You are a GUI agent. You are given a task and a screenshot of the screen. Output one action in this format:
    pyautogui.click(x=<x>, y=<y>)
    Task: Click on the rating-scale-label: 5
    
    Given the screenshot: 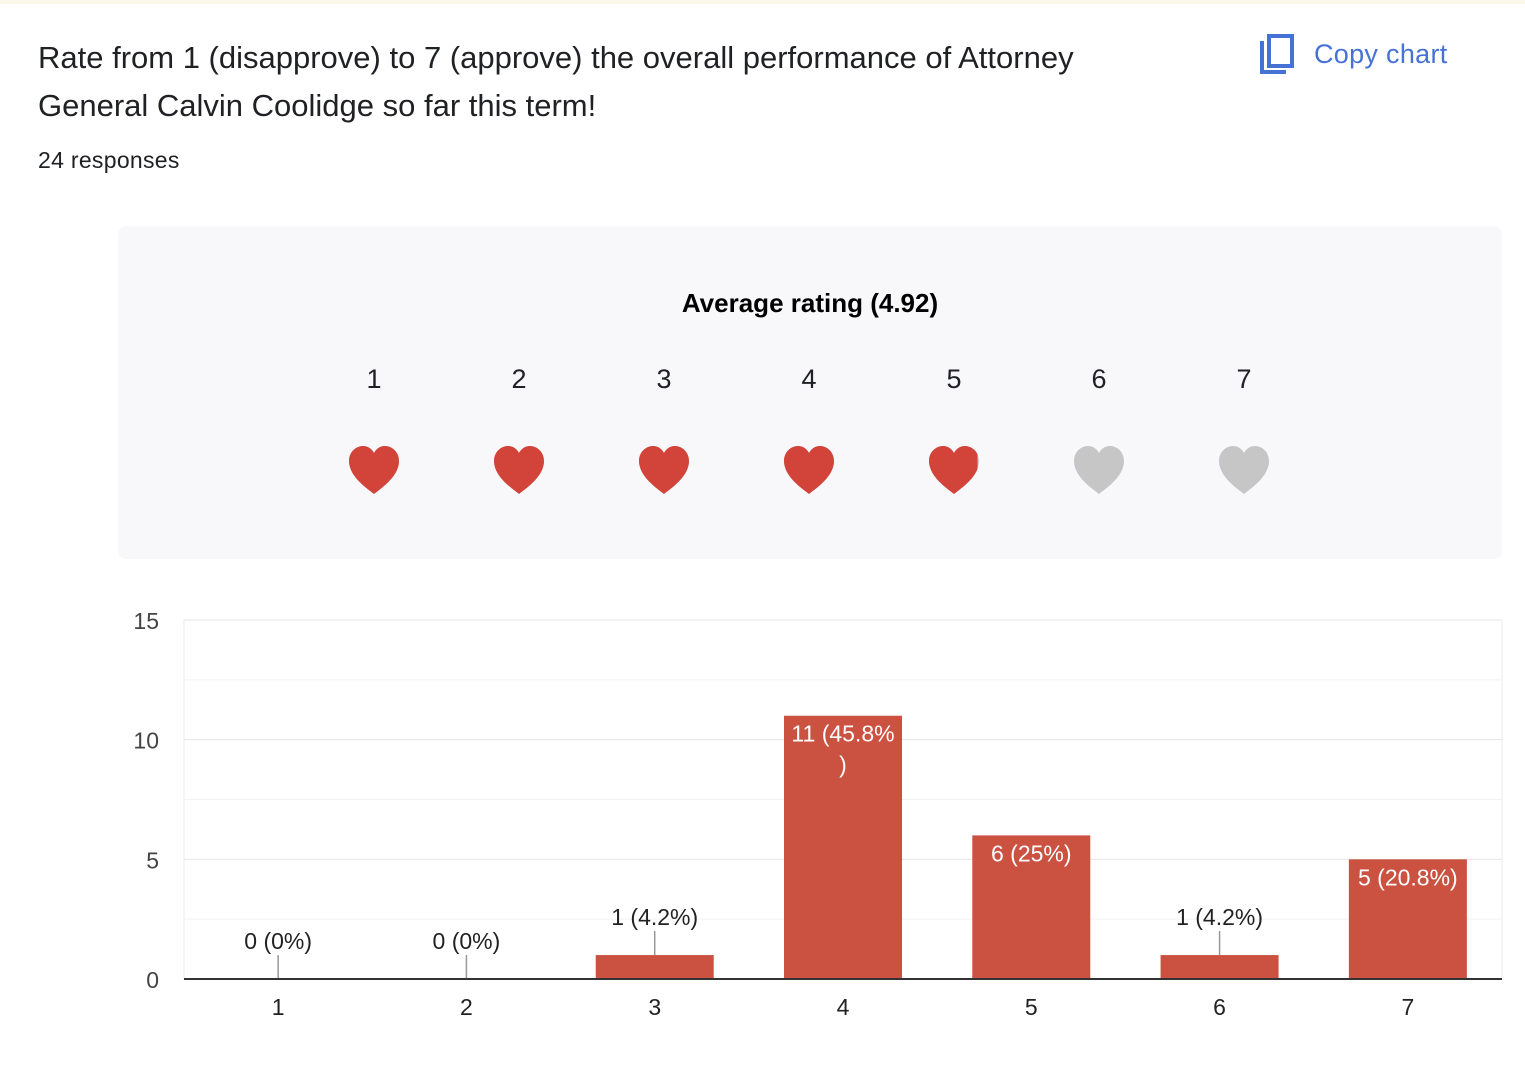 What is the action you would take?
    pyautogui.click(x=954, y=379)
    